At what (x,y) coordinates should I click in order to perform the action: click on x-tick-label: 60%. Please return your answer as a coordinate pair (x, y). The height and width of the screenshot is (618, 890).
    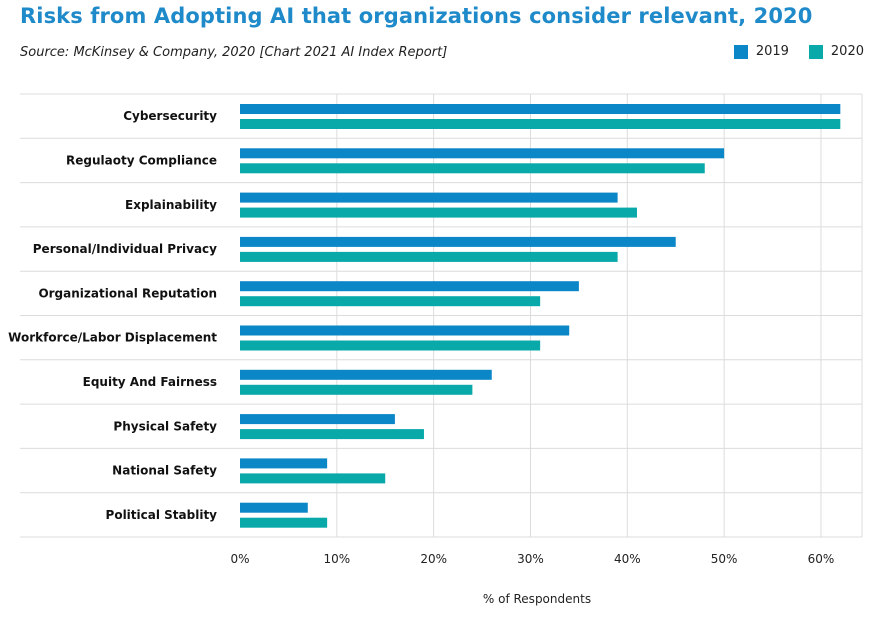
    Looking at the image, I should click on (821, 559).